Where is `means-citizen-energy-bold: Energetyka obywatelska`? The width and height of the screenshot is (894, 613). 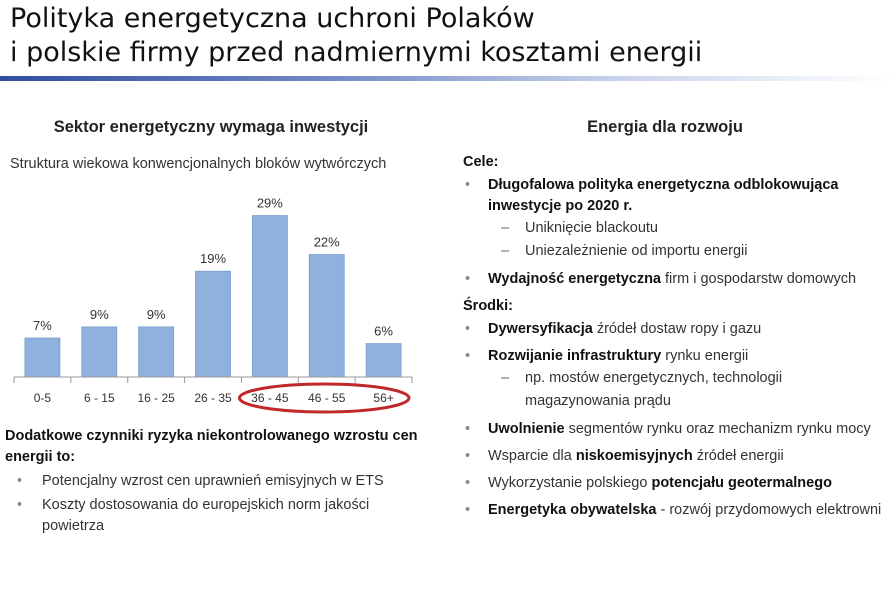 means-citizen-energy-bold: Energetyka obywatelska is located at coordinates (572, 510).